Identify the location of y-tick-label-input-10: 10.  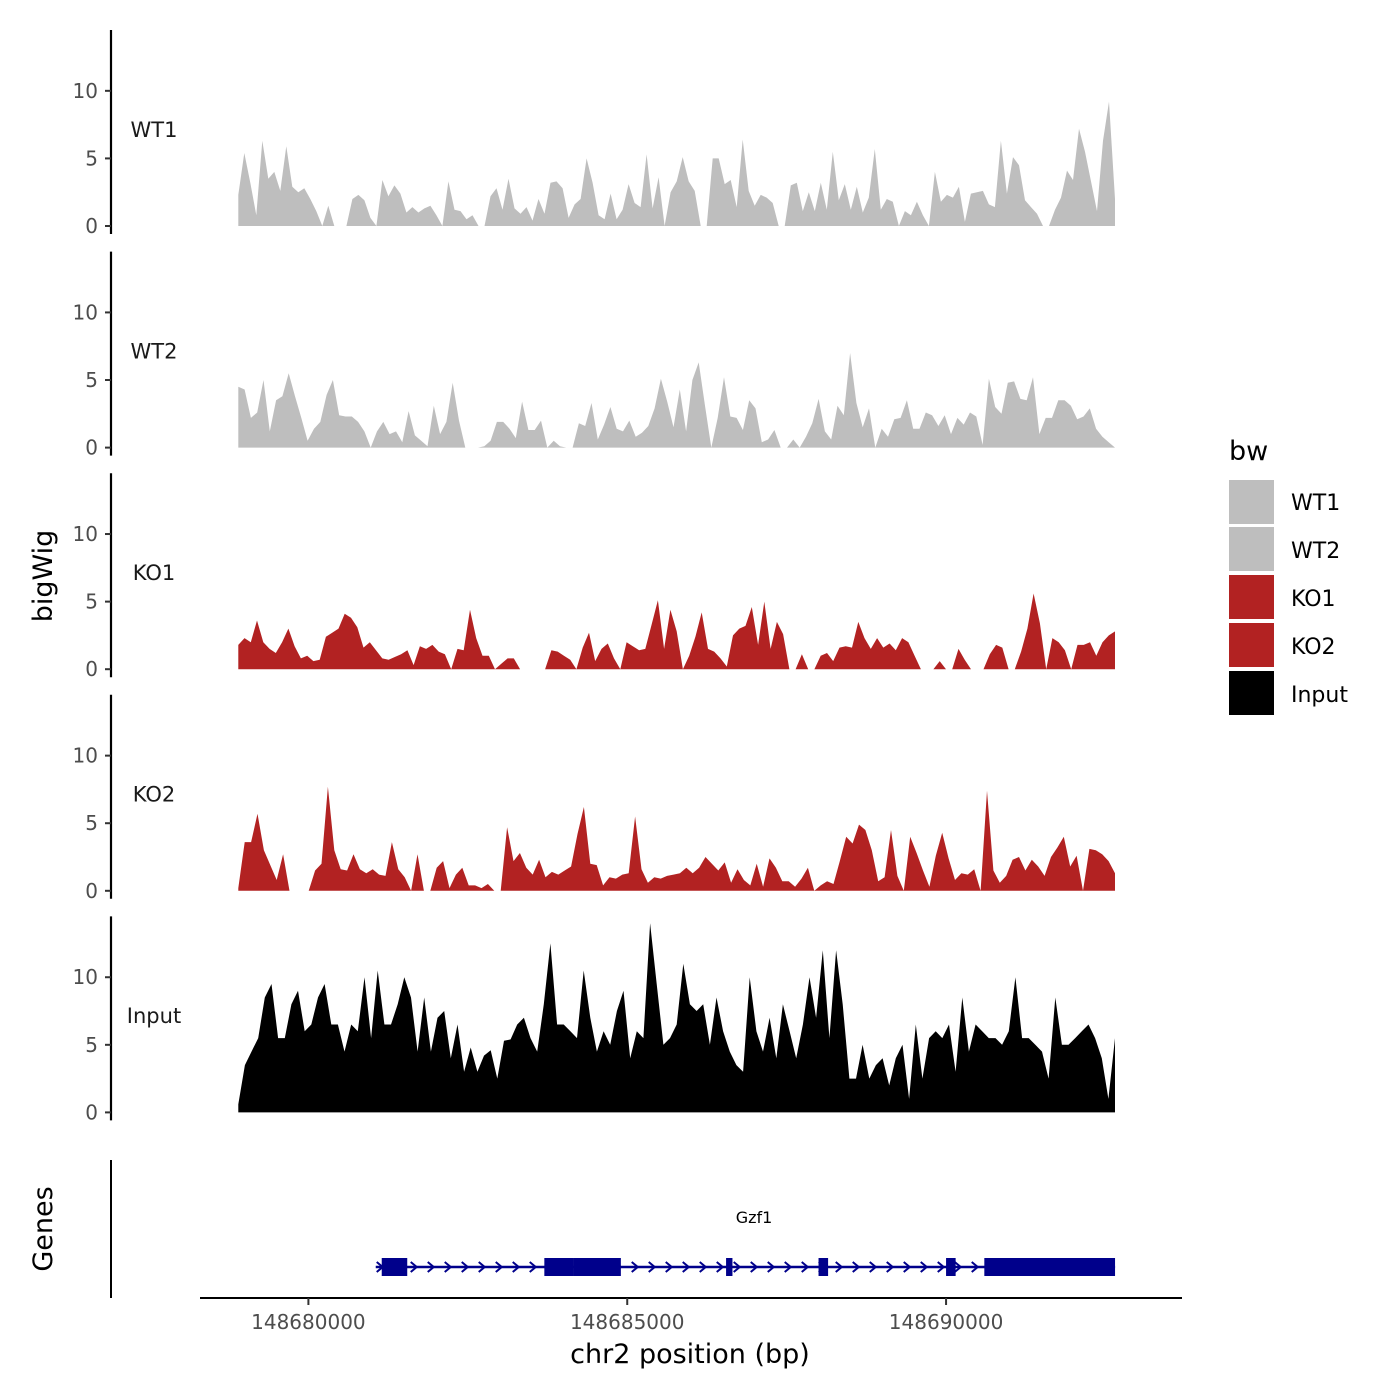
(85, 977).